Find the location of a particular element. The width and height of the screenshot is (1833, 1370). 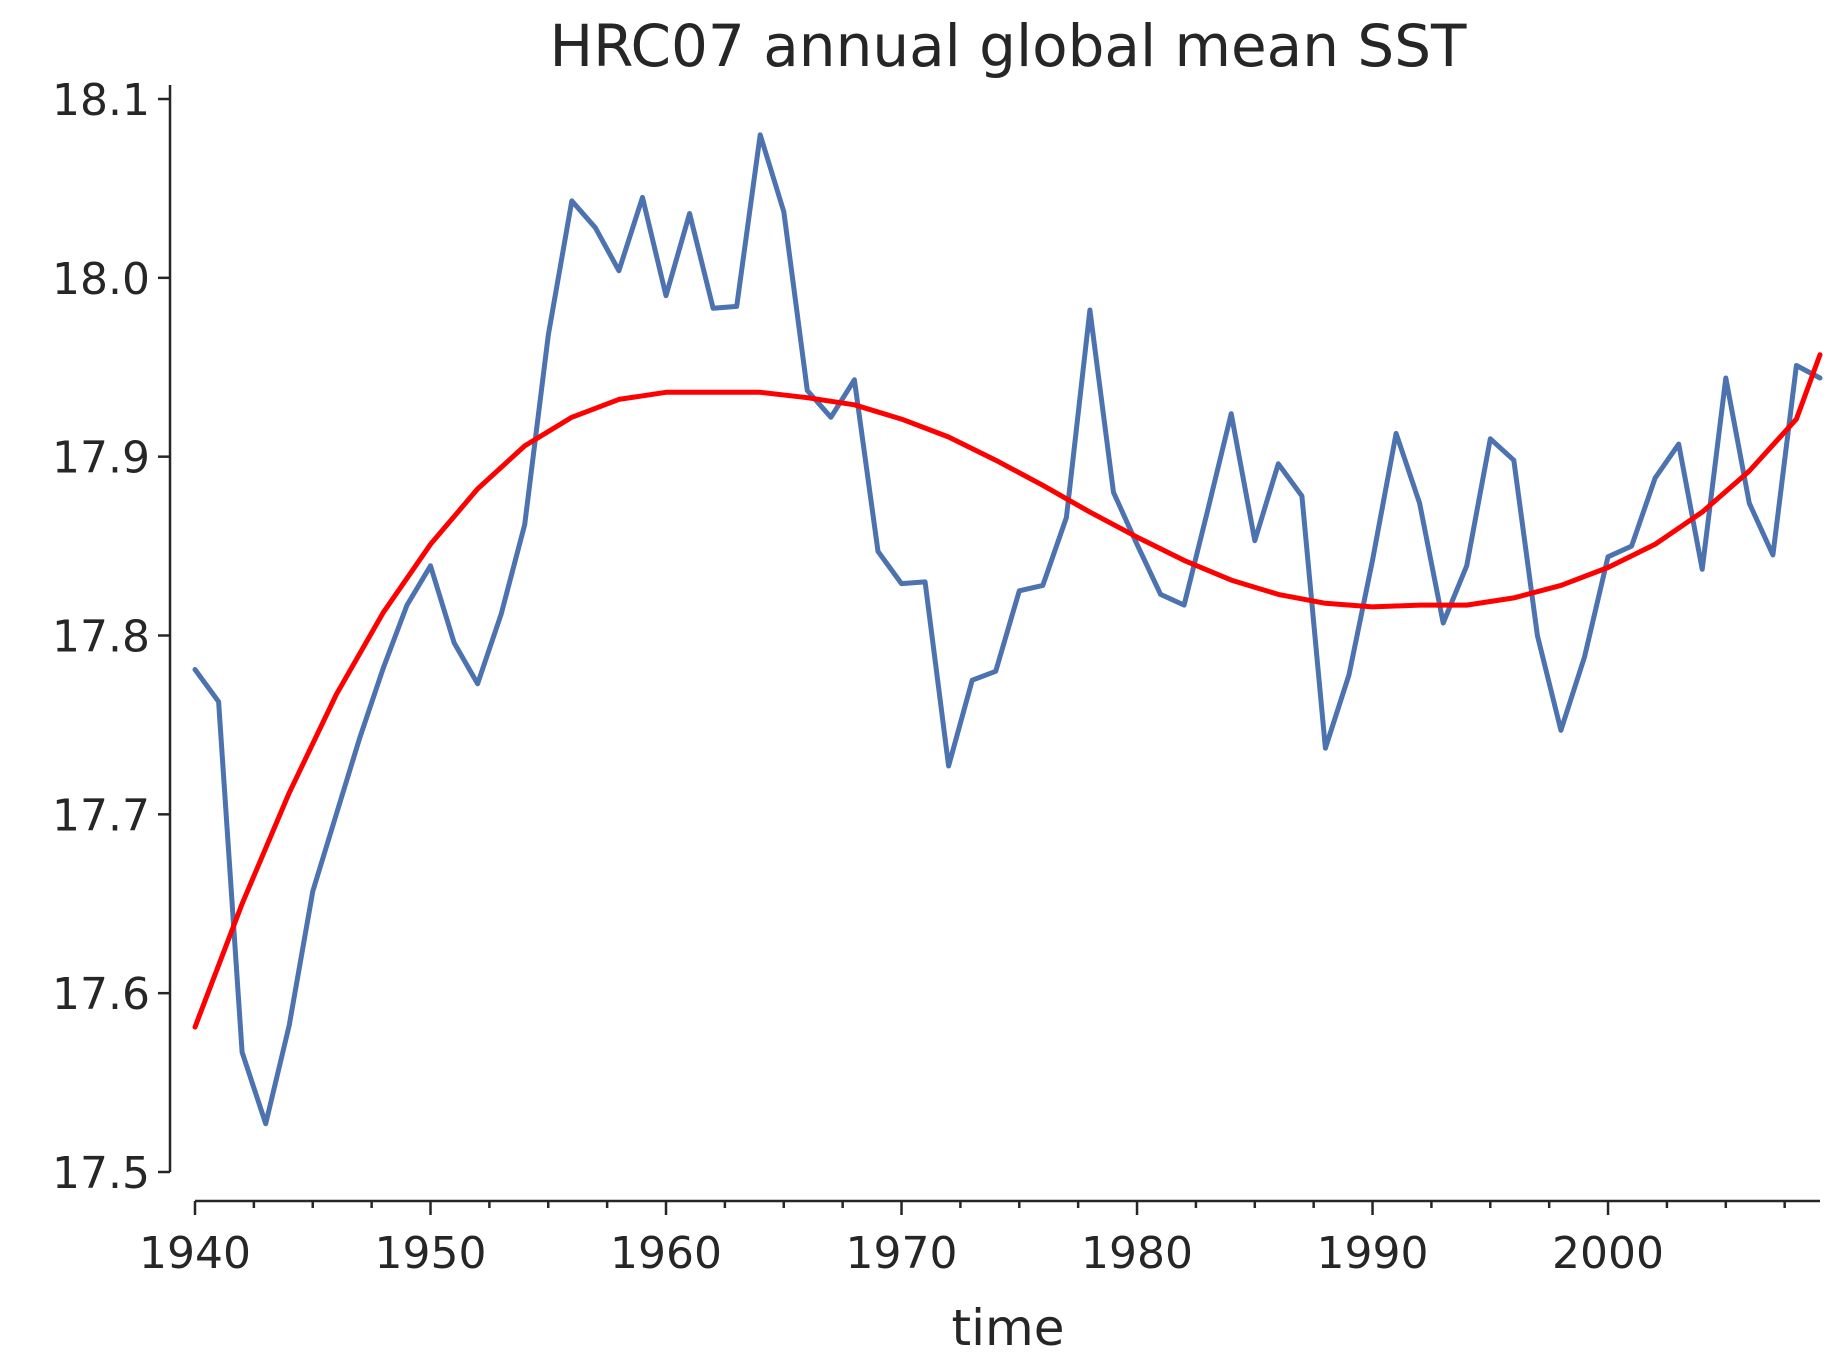

x-tick-label: 1970 is located at coordinates (902, 1253).